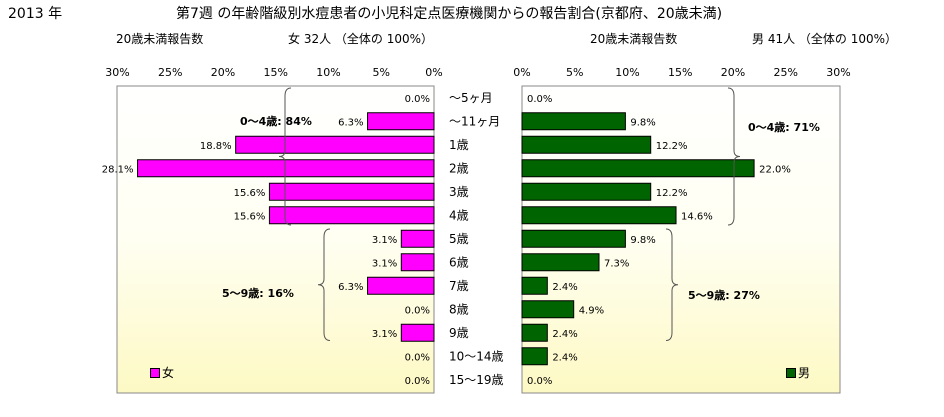  I want to click on category-label: 1歳, so click(459, 145).